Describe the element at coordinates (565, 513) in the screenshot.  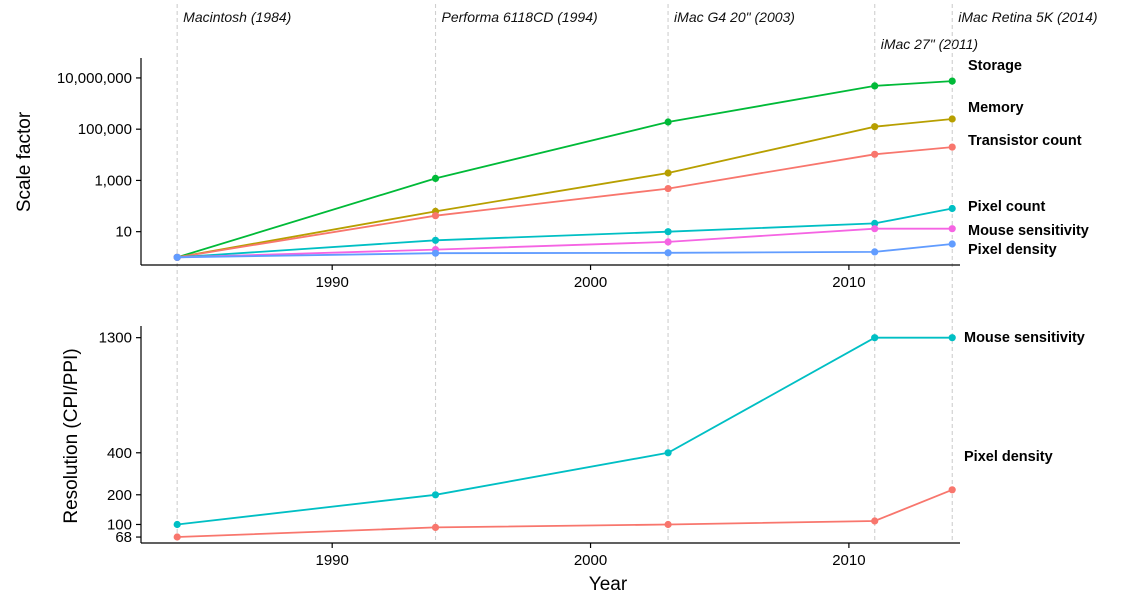
I see `series-line-pixel-density` at that location.